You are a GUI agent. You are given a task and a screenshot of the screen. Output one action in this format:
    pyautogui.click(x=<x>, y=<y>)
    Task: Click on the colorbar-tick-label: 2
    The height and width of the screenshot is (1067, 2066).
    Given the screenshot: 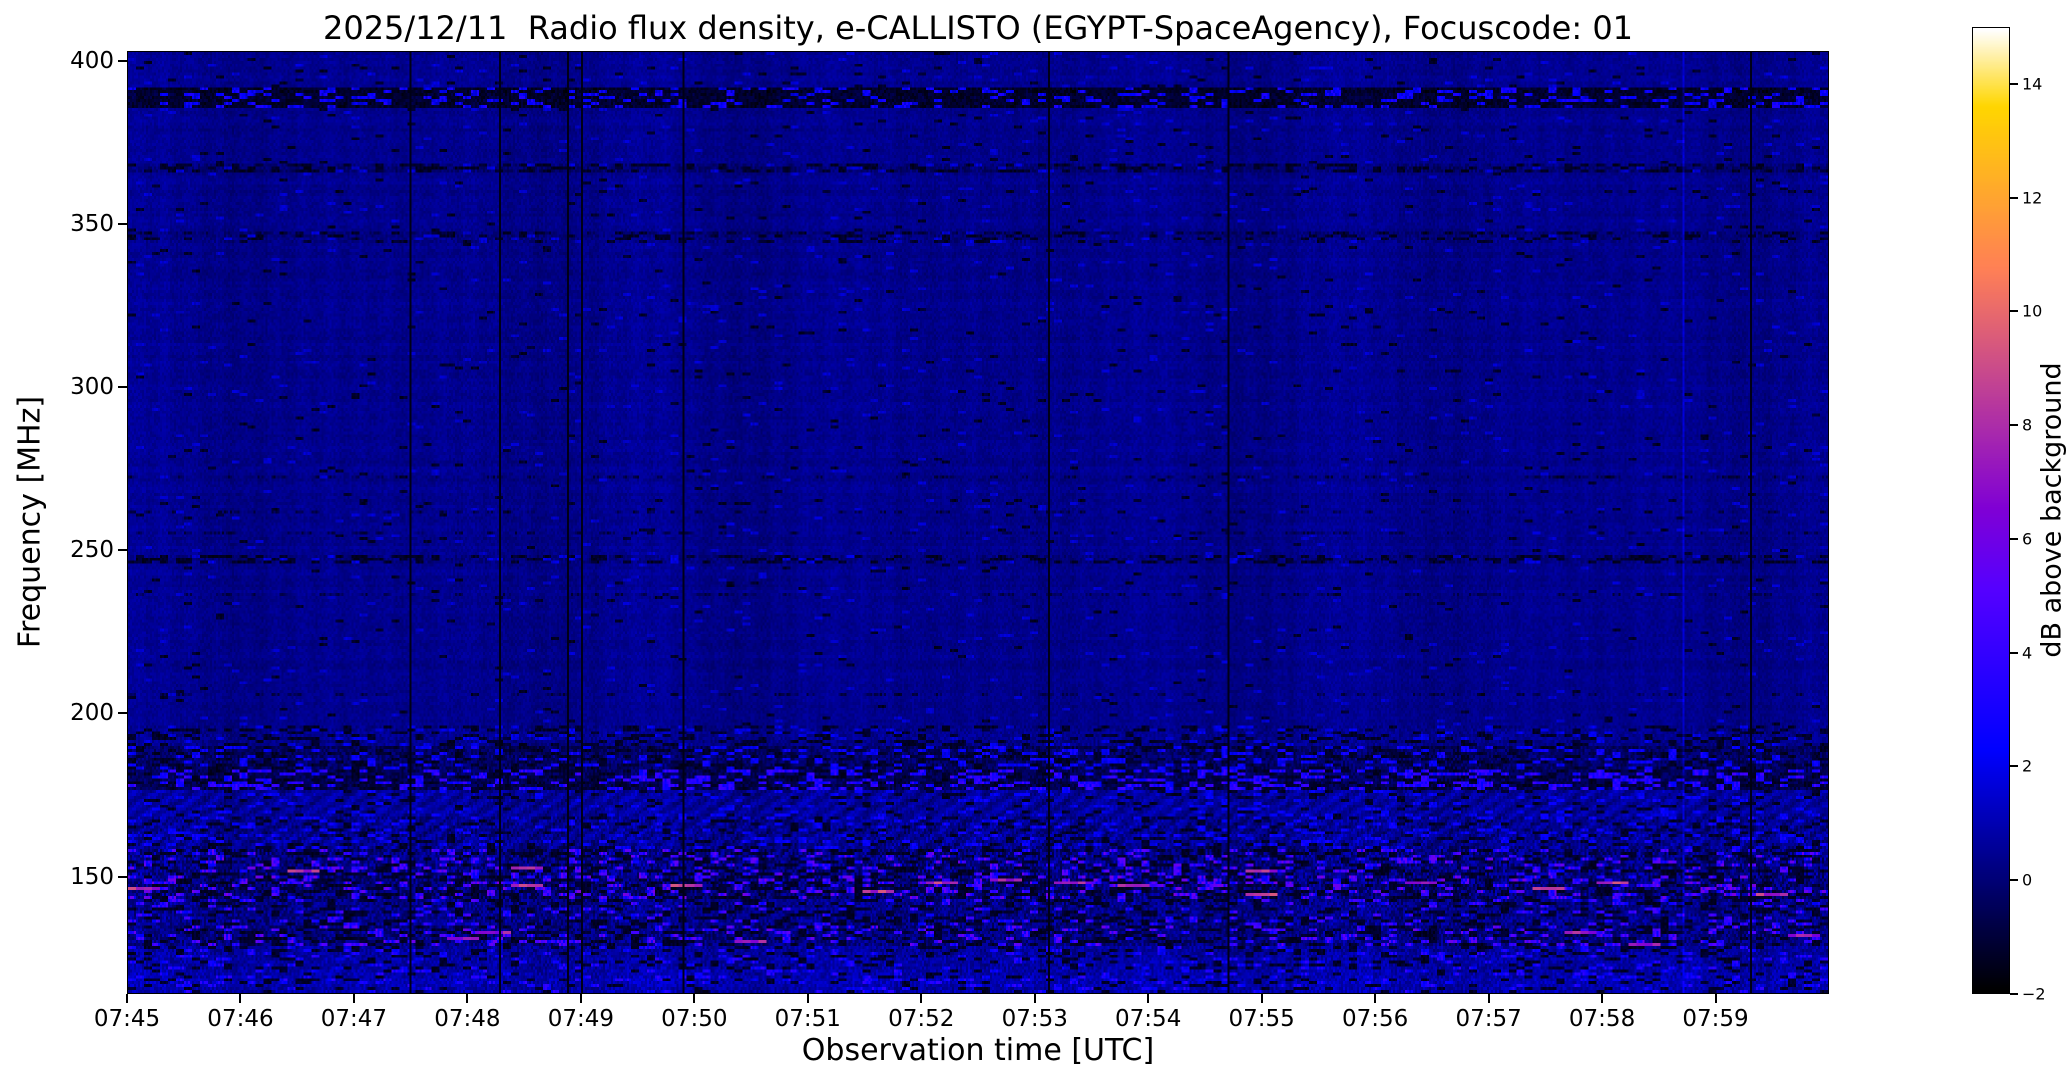 What is the action you would take?
    pyautogui.click(x=2027, y=766)
    